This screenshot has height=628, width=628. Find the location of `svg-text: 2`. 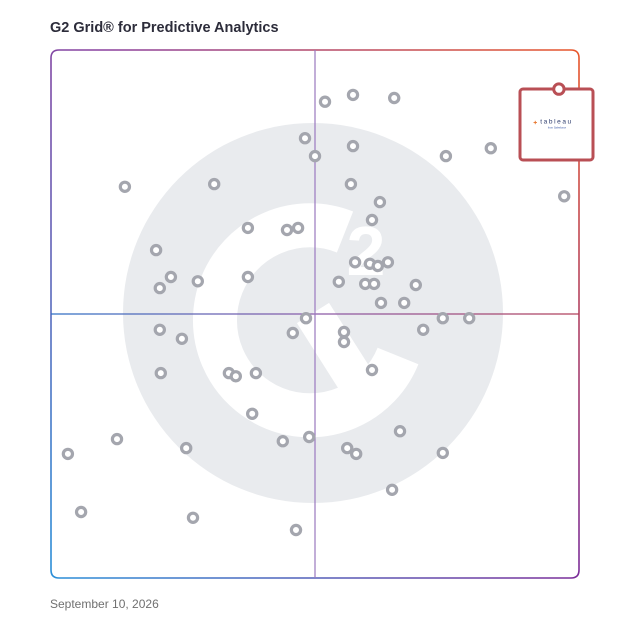

svg-text: 2 is located at coordinates (366, 251).